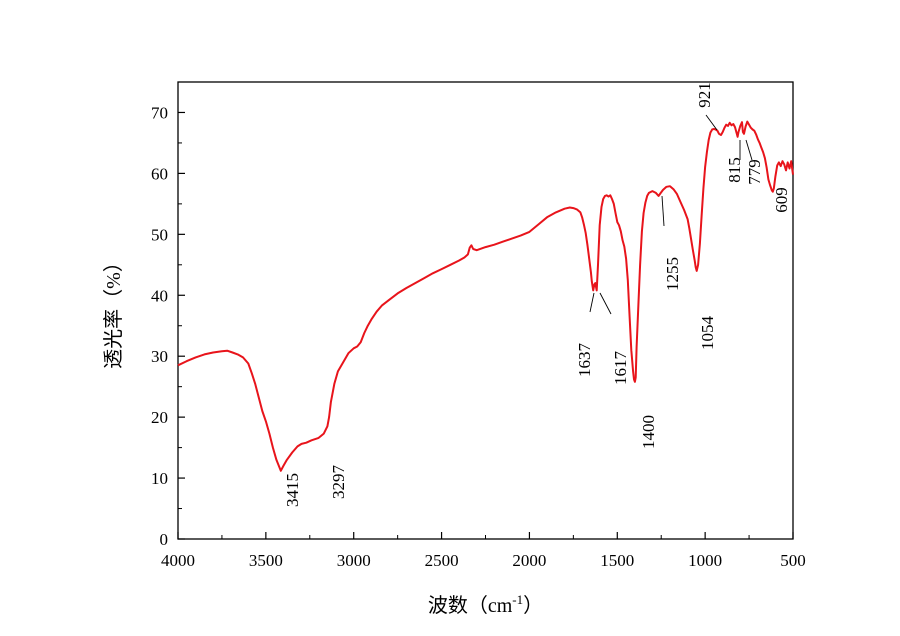 The width and height of the screenshot is (900, 636). I want to click on peak-label-1637: 1637, so click(584, 360).